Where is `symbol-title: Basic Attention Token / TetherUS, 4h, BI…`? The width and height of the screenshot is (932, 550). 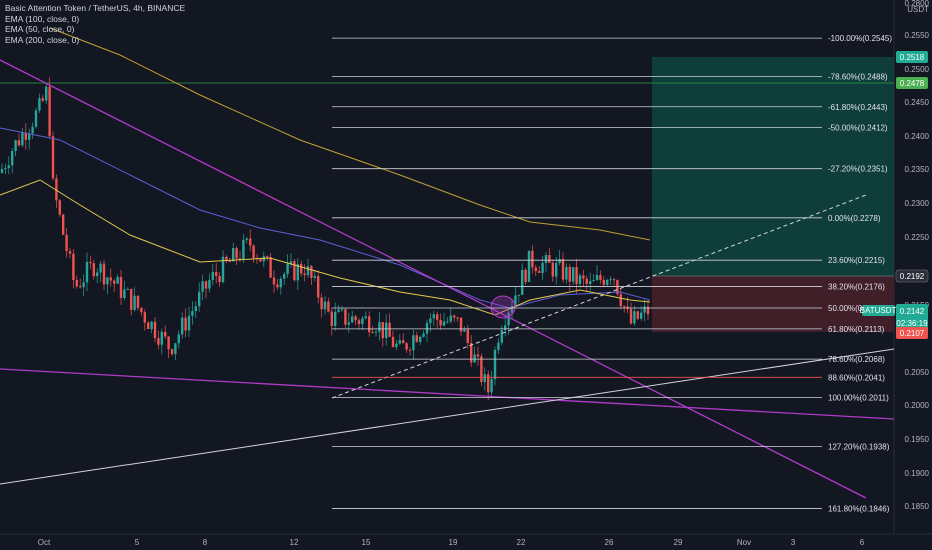 symbol-title: Basic Attention Token / TetherUS, 4h, BI… is located at coordinates (95, 8).